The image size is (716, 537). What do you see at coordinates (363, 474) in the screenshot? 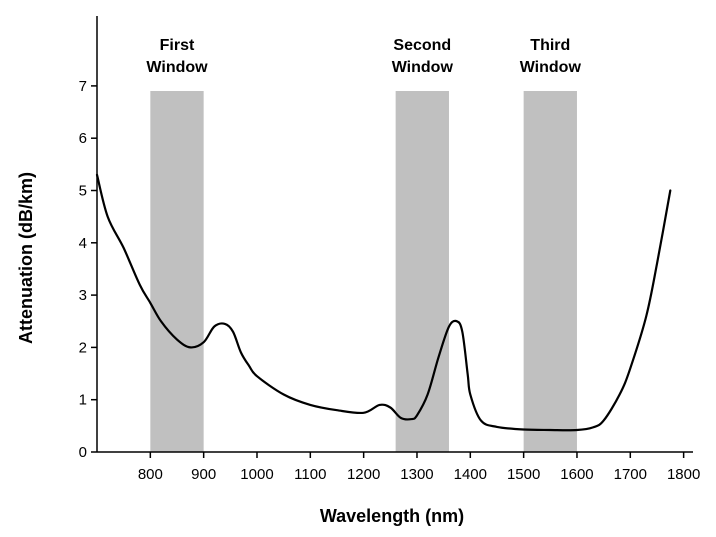
I see `x-tick-label: 1200` at bounding box center [363, 474].